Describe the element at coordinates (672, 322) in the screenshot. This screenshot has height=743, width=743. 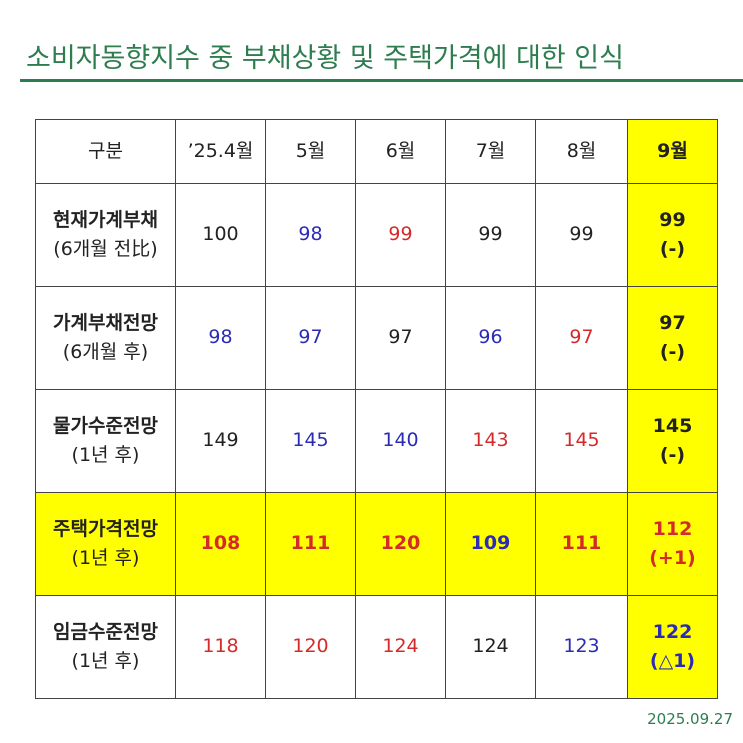
I see `latest-value: 97` at that location.